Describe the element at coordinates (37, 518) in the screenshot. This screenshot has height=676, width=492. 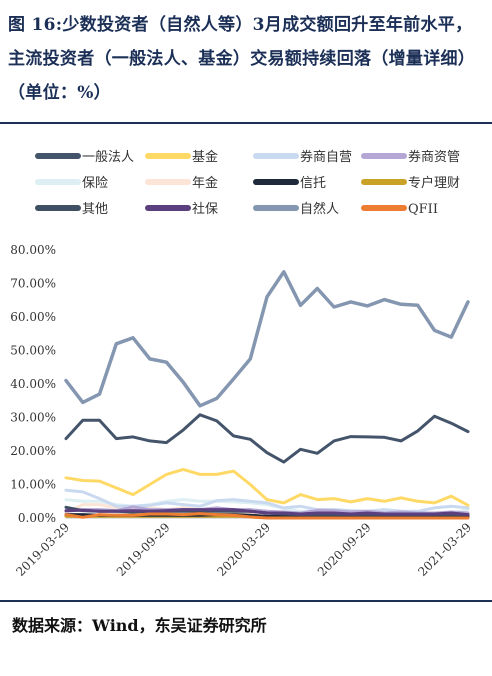
I see `y-tick-label-0: 0.00%` at that location.